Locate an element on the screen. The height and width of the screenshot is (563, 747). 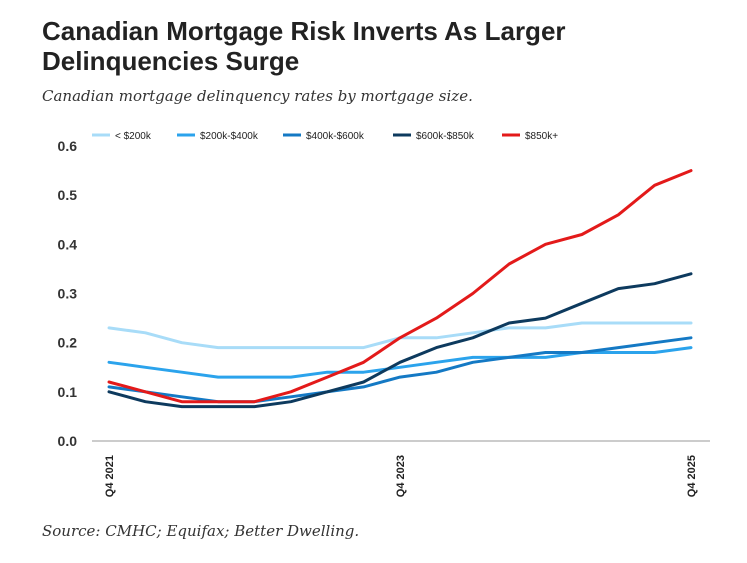
x-tick-label: Q4 2021 is located at coordinates (110, 476).